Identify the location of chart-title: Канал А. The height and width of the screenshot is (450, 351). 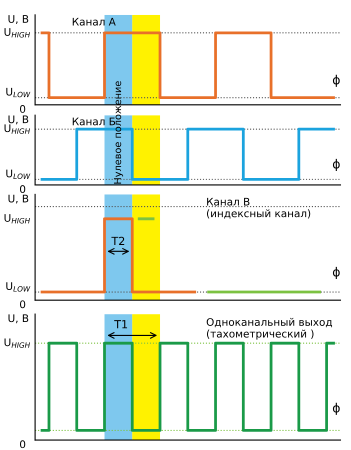
(94, 22).